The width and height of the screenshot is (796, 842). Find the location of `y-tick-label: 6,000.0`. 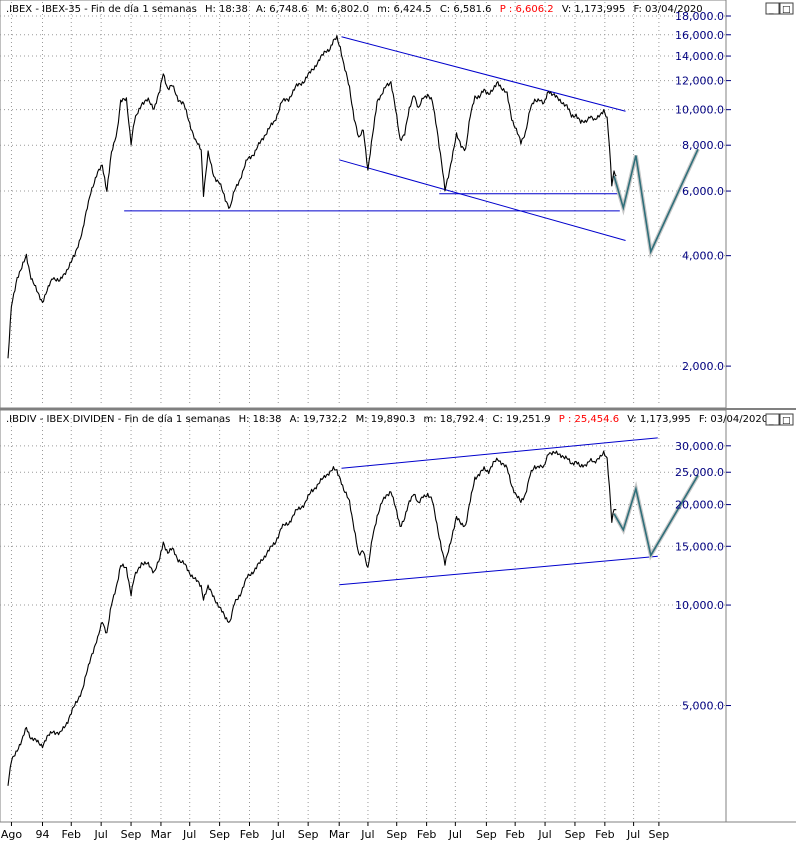

y-tick-label: 6,000.0 is located at coordinates (703, 191).